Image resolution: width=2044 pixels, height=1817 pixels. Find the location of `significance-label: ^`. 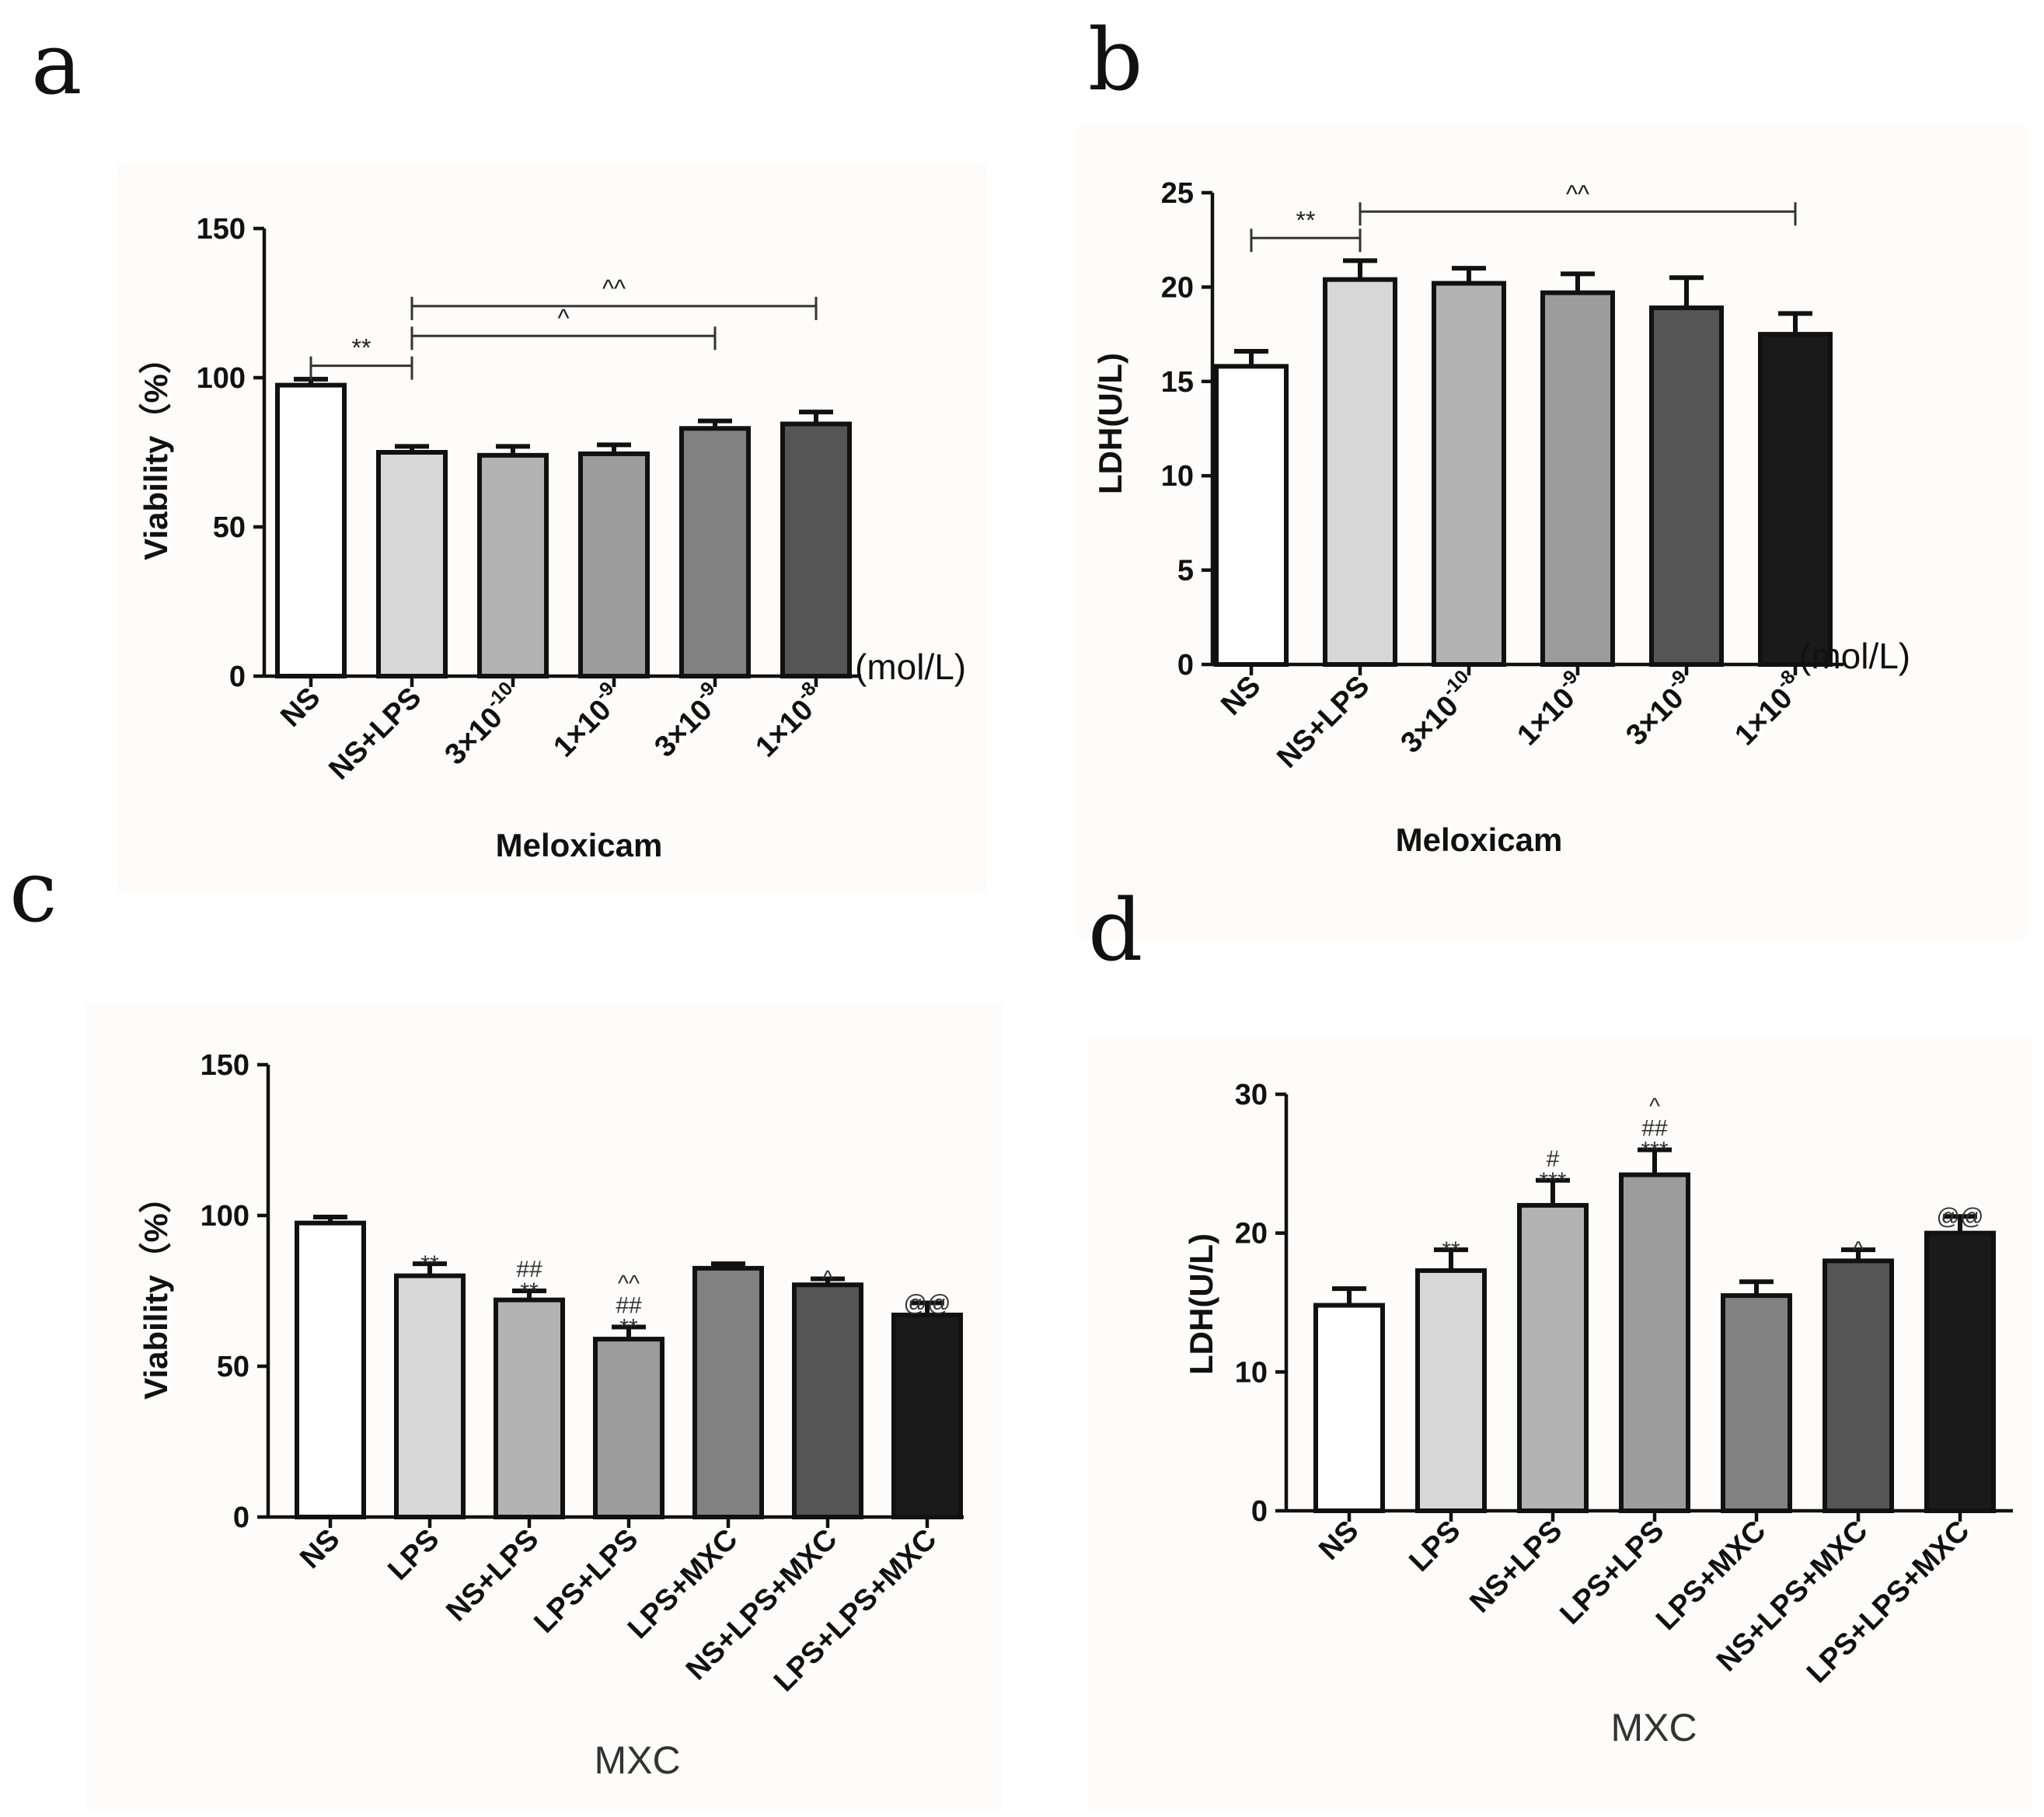

significance-label: ^ is located at coordinates (563, 318).